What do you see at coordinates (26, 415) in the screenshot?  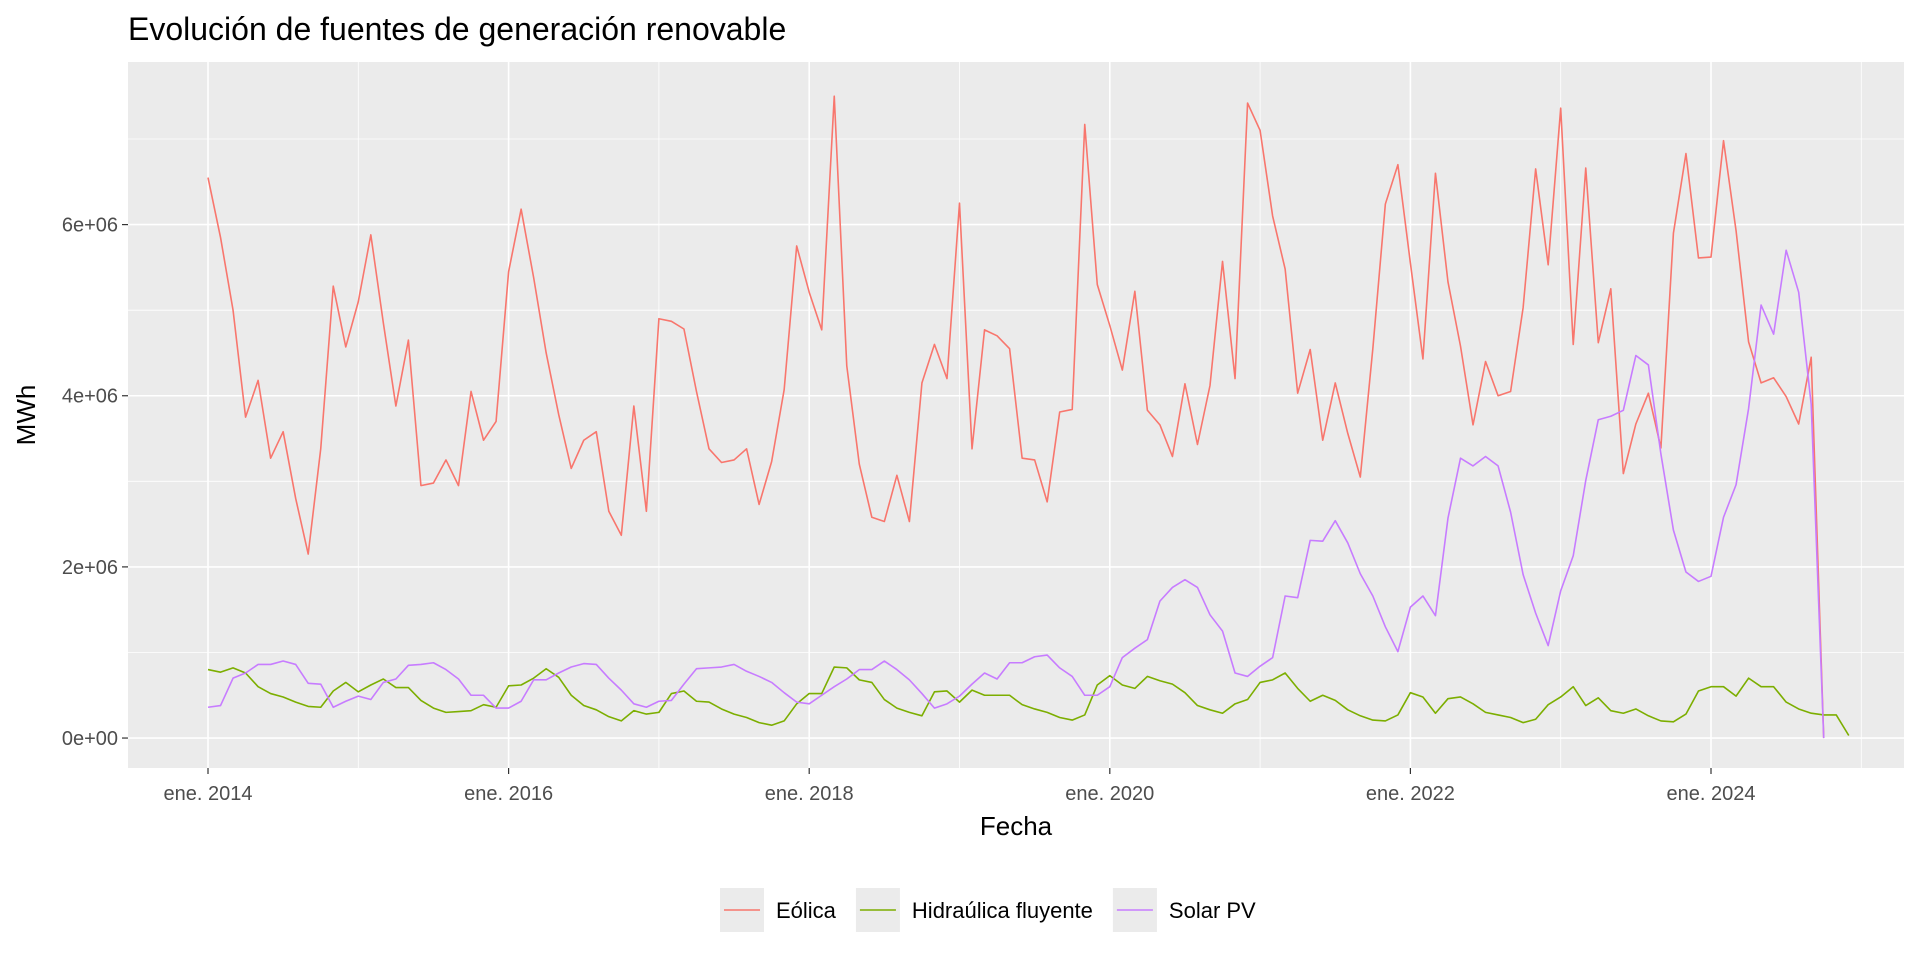 I see `y-axis-title: MWh` at bounding box center [26, 415].